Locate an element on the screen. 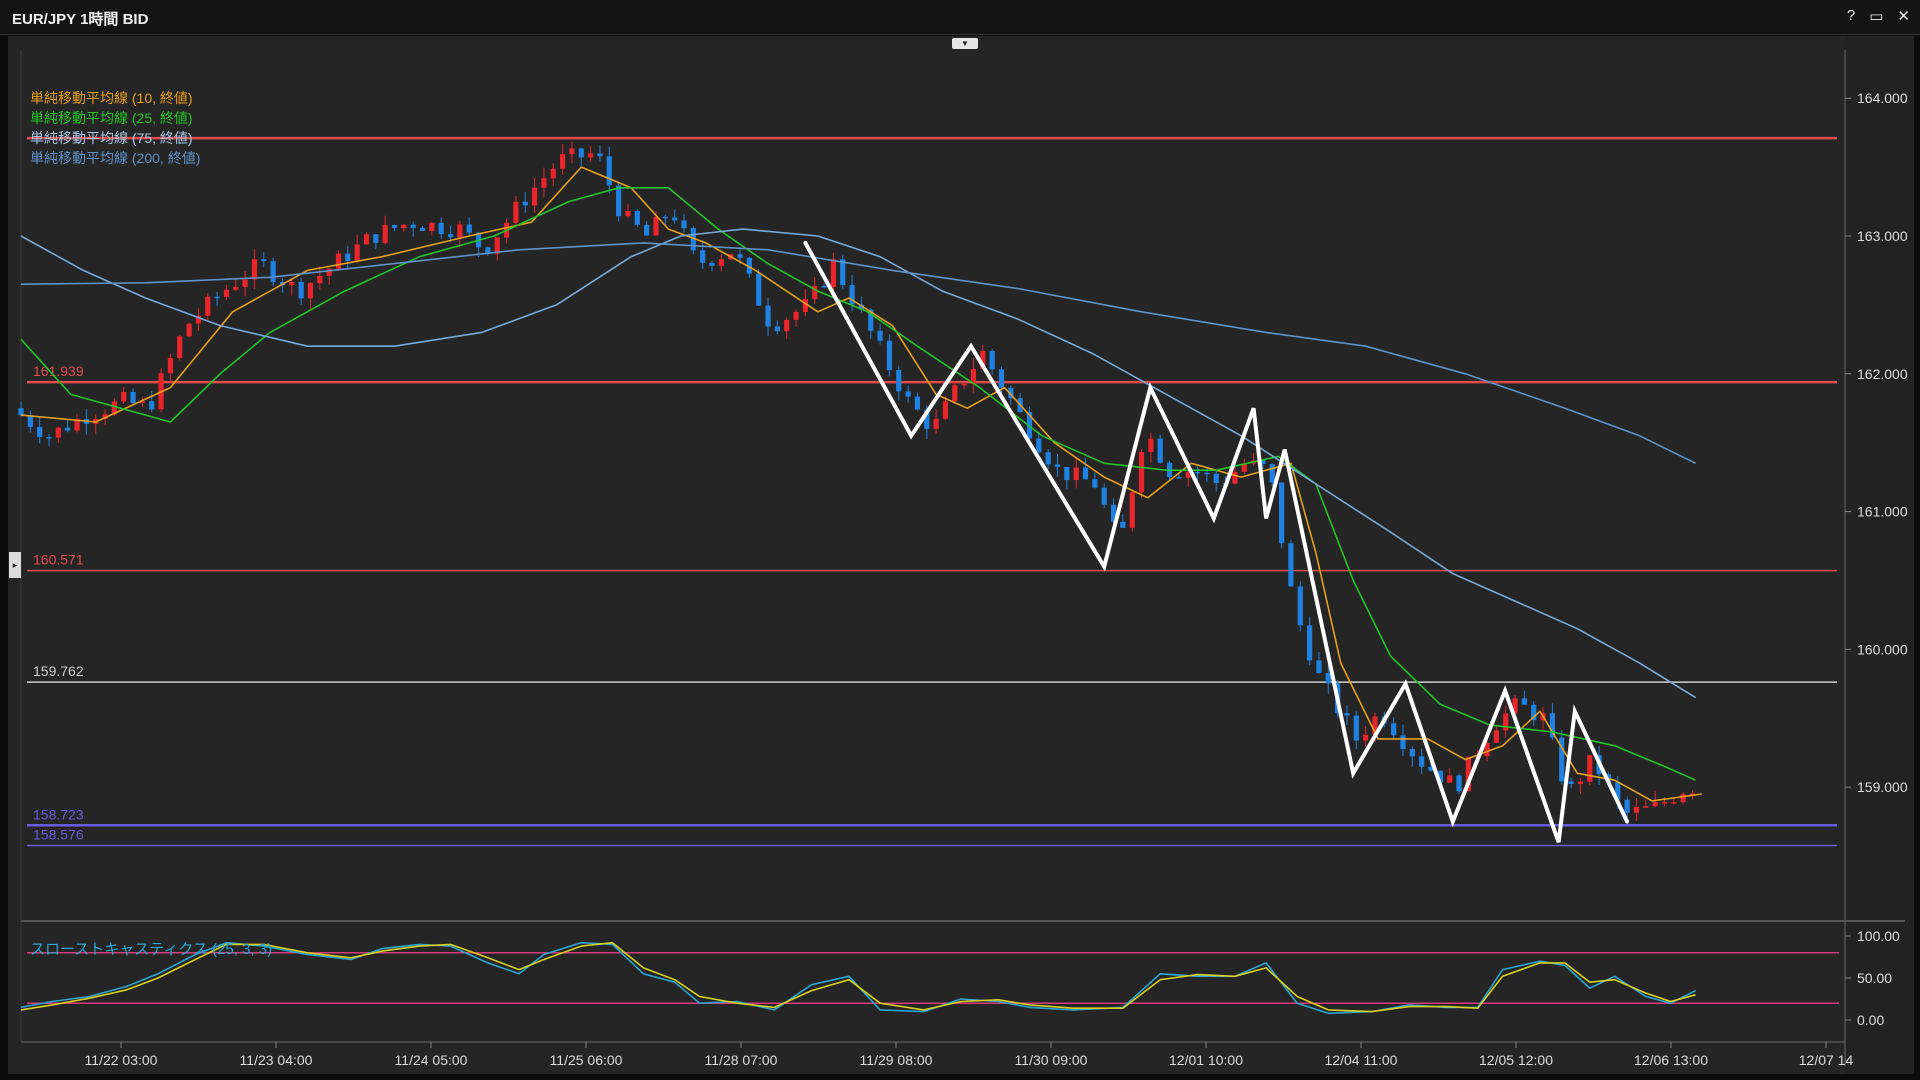 The height and width of the screenshot is (1080, 1920). side-panel-handle: ▸ is located at coordinates (15, 565).